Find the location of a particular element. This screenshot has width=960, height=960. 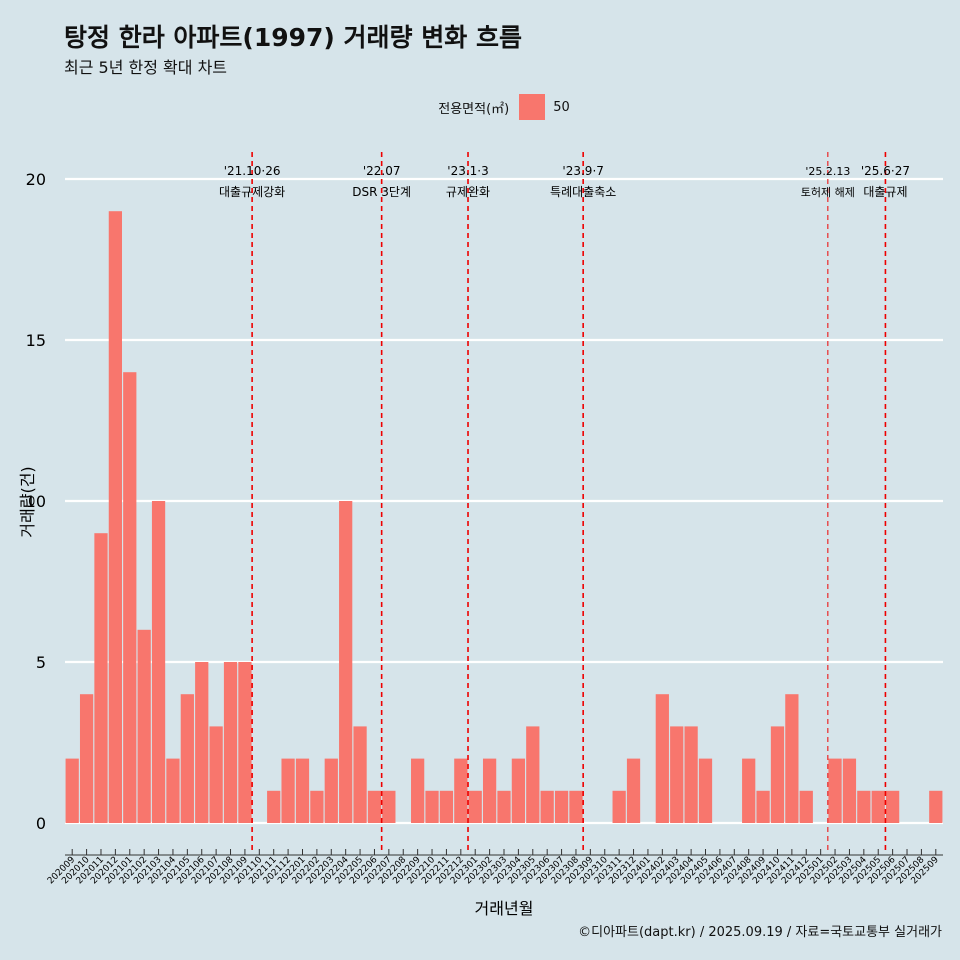

y-tick-label: 10 is located at coordinates (36, 501).